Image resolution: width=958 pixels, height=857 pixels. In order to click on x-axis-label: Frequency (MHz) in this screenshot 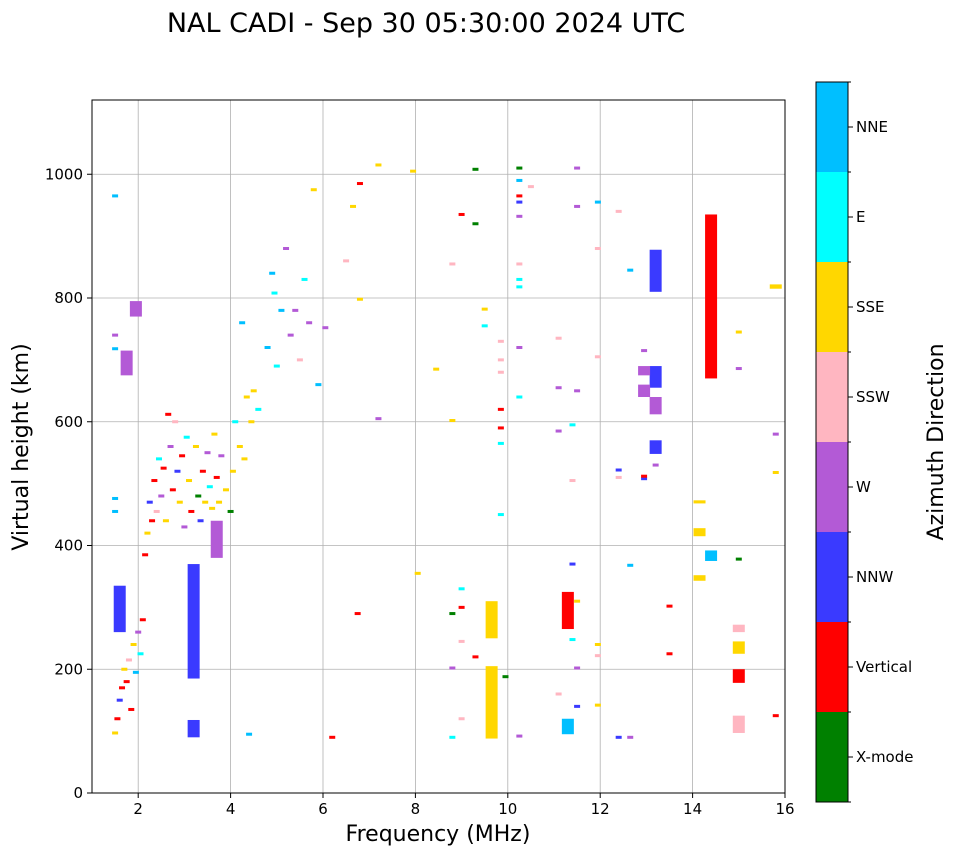, I will do `click(438, 834)`.